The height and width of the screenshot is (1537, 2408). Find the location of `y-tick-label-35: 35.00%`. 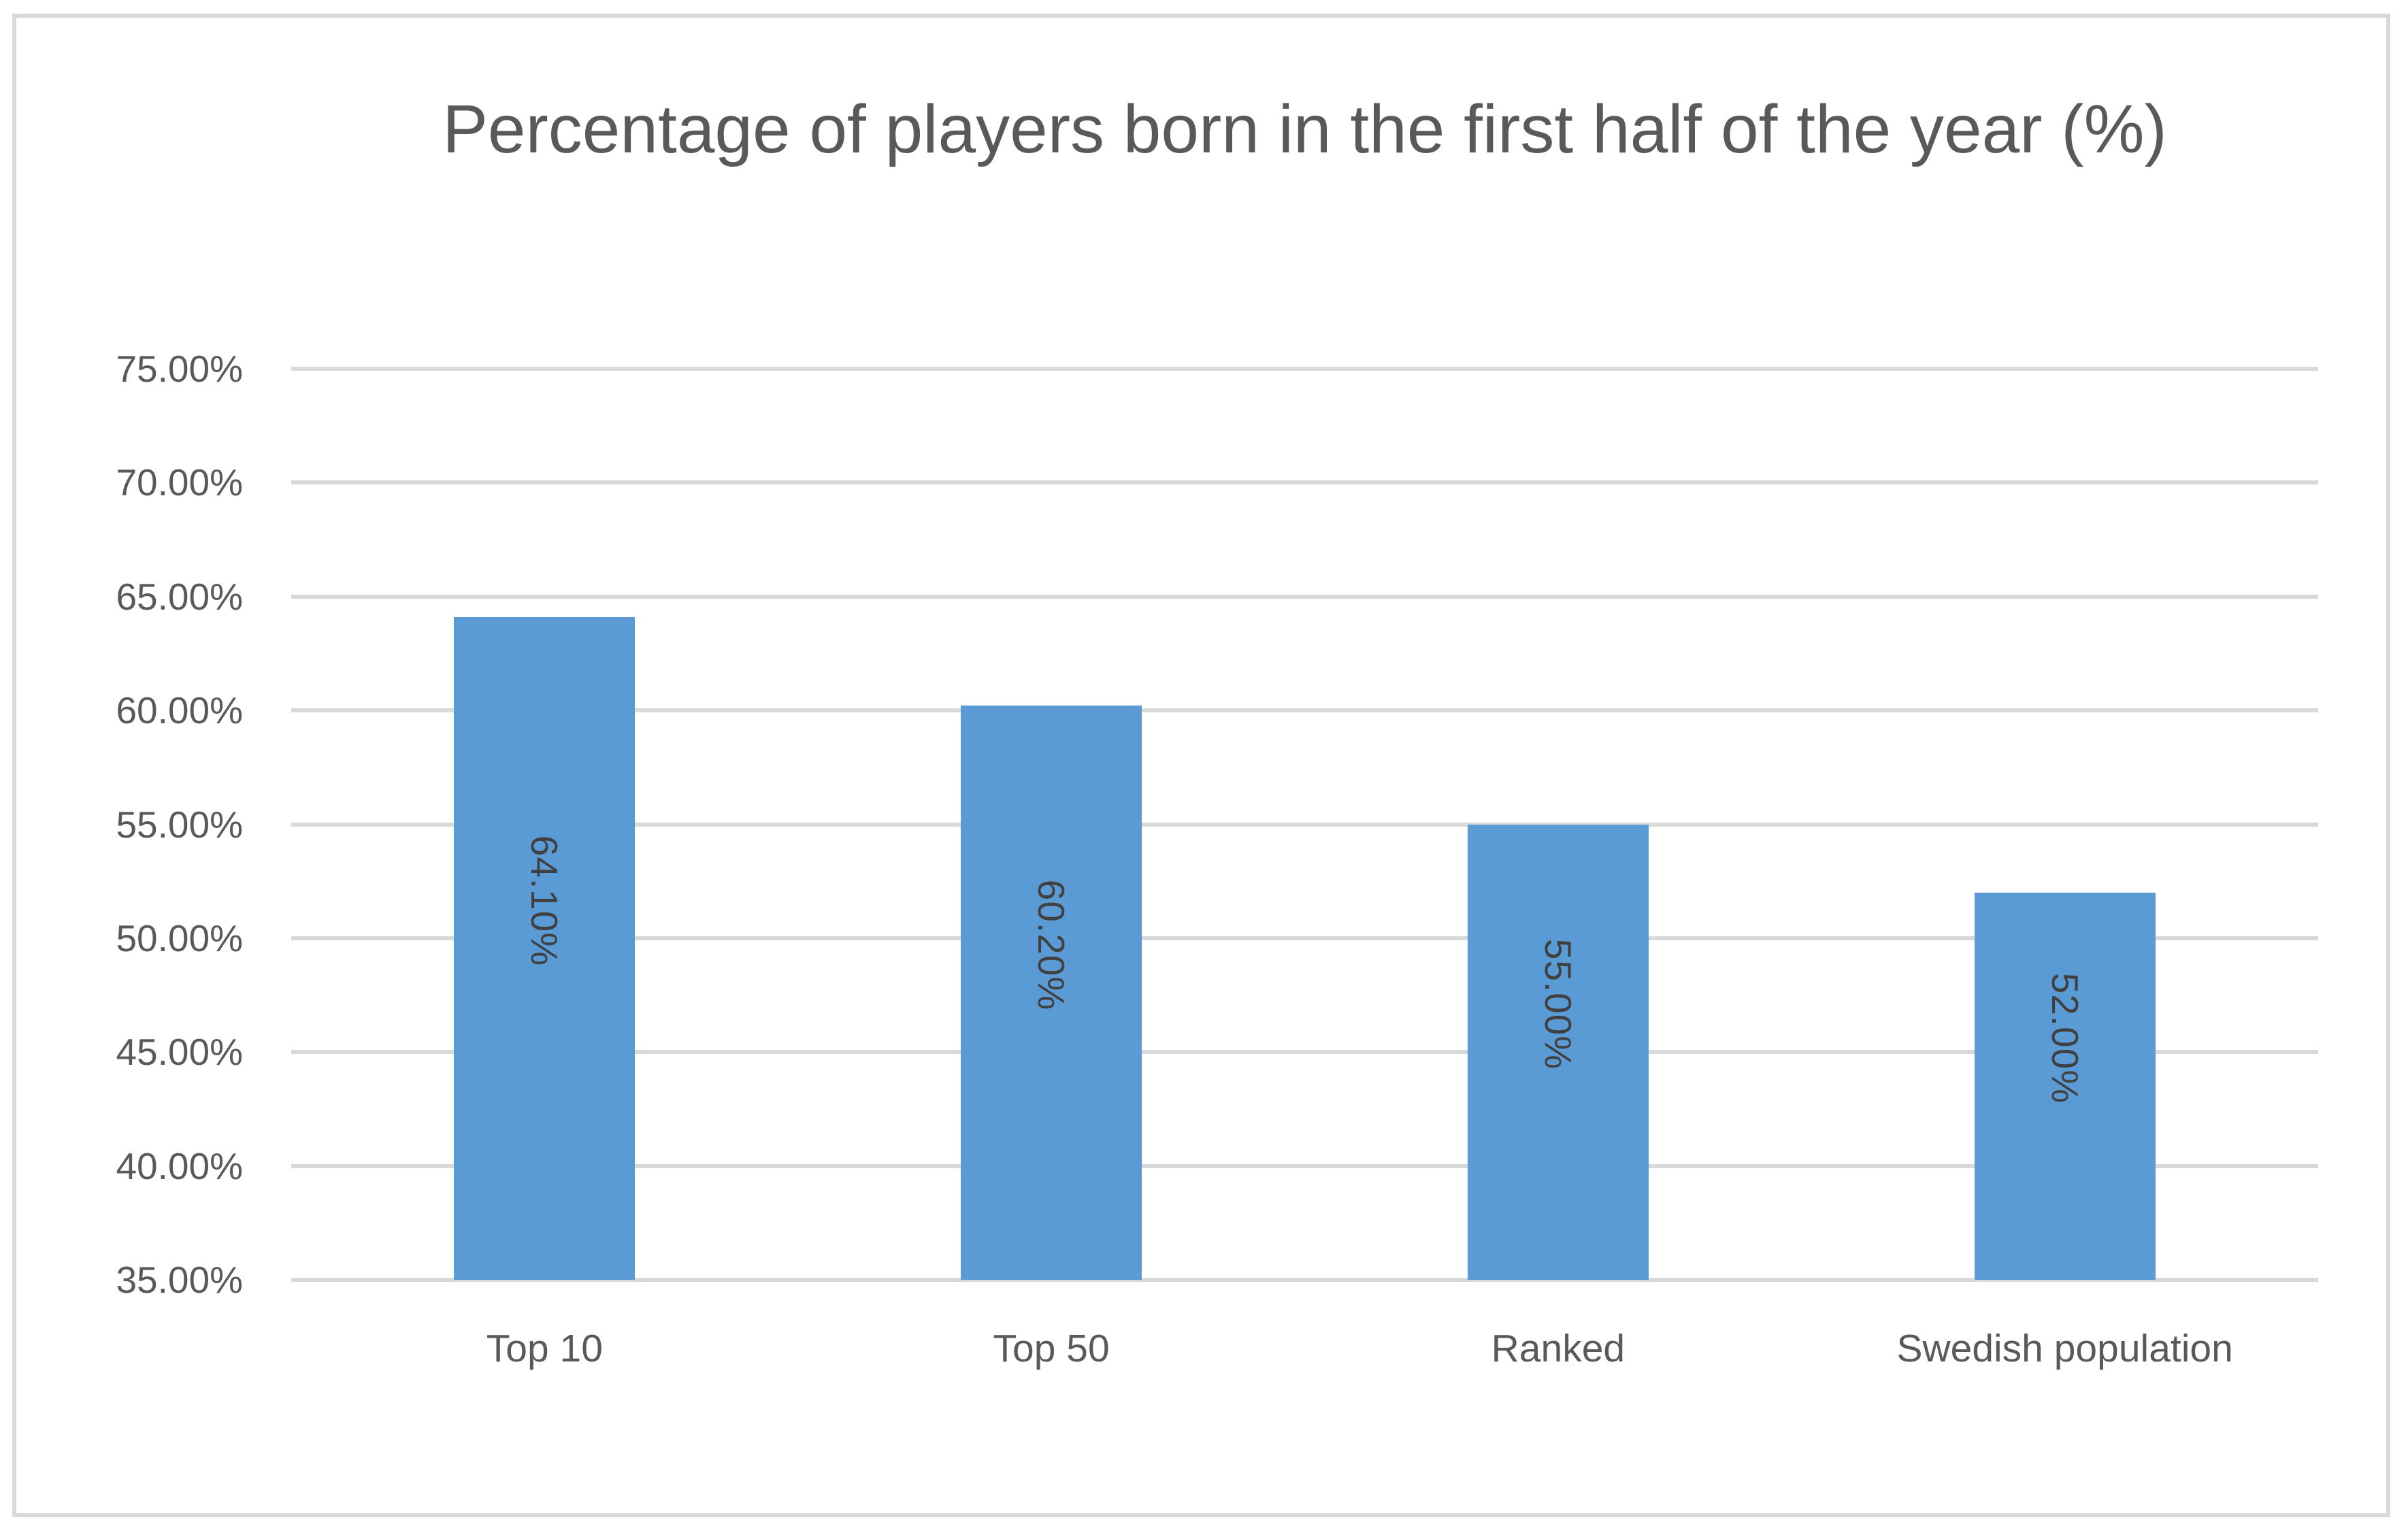

y-tick-label-35: 35.00% is located at coordinates (179, 1280).